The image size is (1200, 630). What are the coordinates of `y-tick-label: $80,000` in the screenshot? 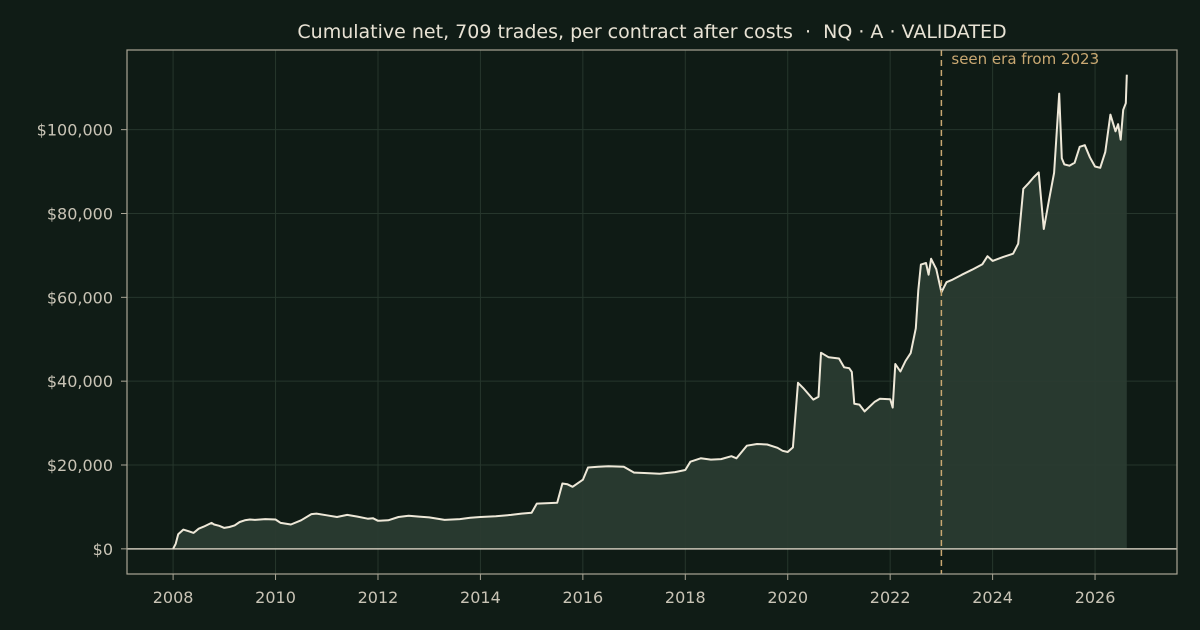 It's located at (80, 213).